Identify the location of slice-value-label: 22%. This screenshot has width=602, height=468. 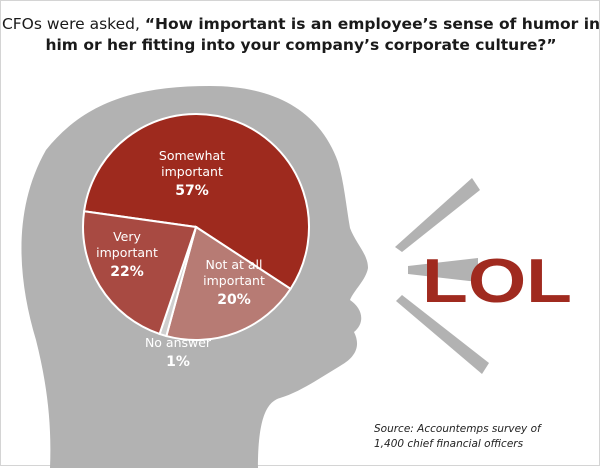
(127, 272).